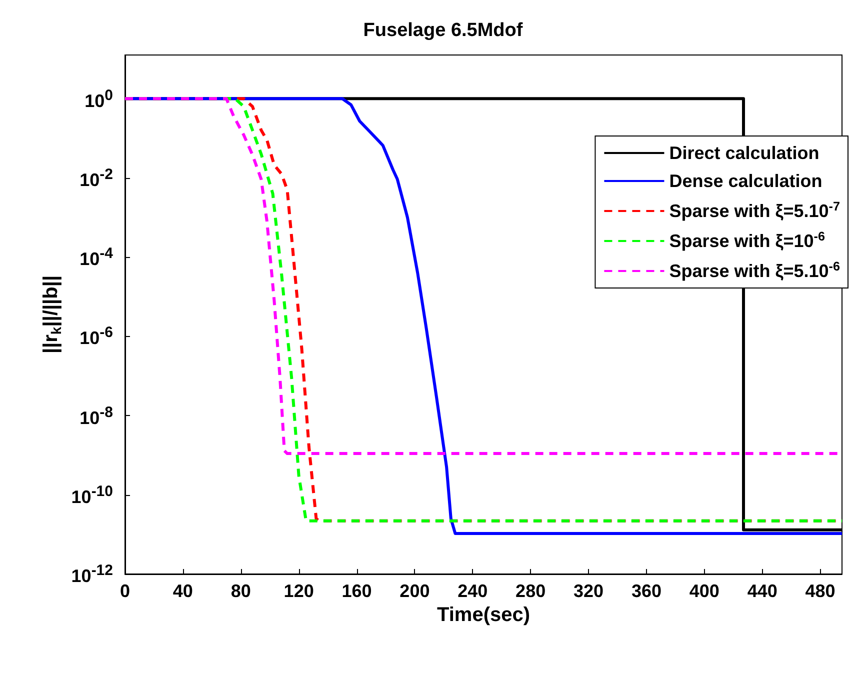  Describe the element at coordinates (473, 591) in the screenshot. I see `x-tick-label: 240` at that location.